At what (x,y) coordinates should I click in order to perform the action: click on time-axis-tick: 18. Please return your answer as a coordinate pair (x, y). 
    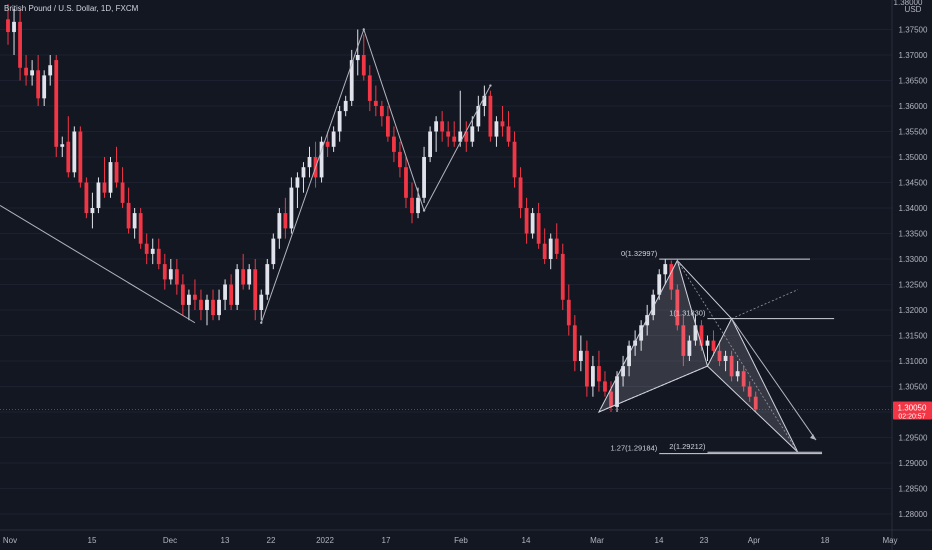
    Looking at the image, I should click on (825, 540).